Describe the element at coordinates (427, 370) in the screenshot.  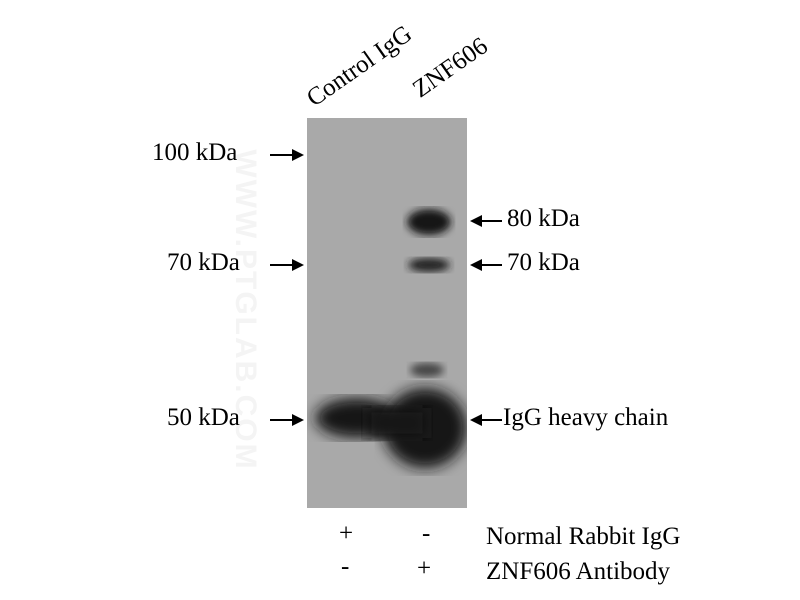
I see `band-faint` at that location.